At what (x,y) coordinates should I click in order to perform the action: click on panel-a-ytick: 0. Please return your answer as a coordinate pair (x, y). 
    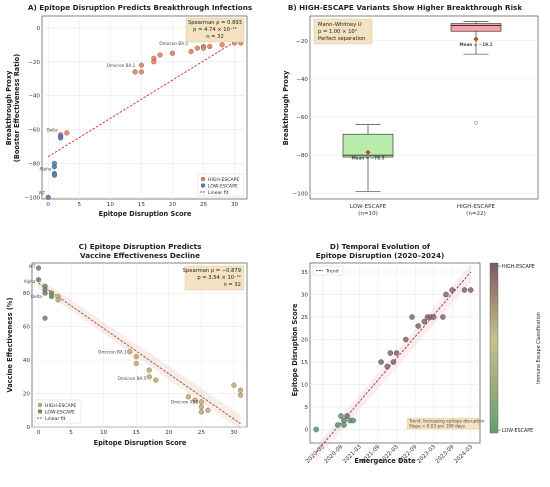
    Looking at the image, I should click on (38, 29).